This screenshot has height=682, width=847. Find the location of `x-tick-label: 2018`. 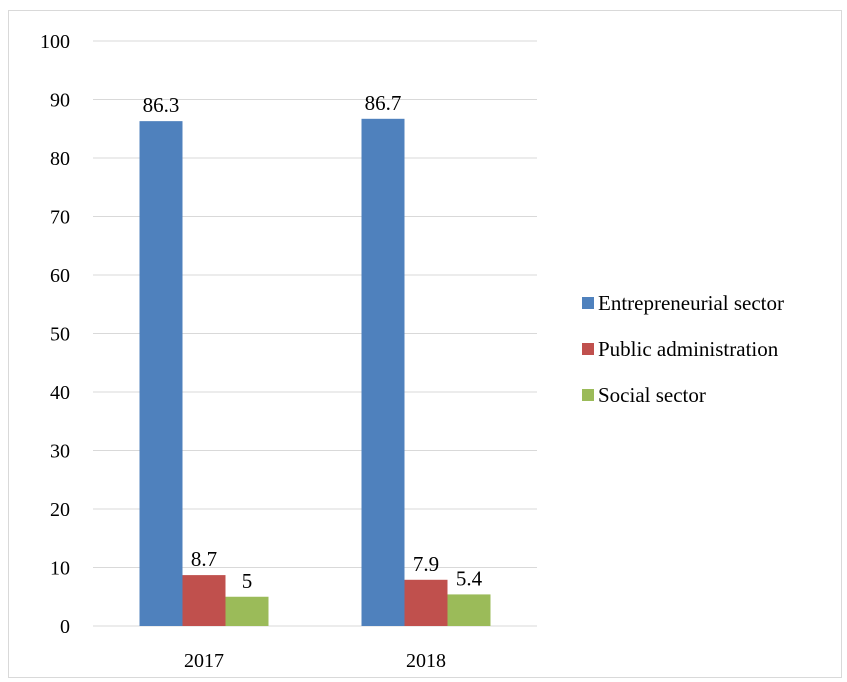

x-tick-label: 2018 is located at coordinates (426, 661).